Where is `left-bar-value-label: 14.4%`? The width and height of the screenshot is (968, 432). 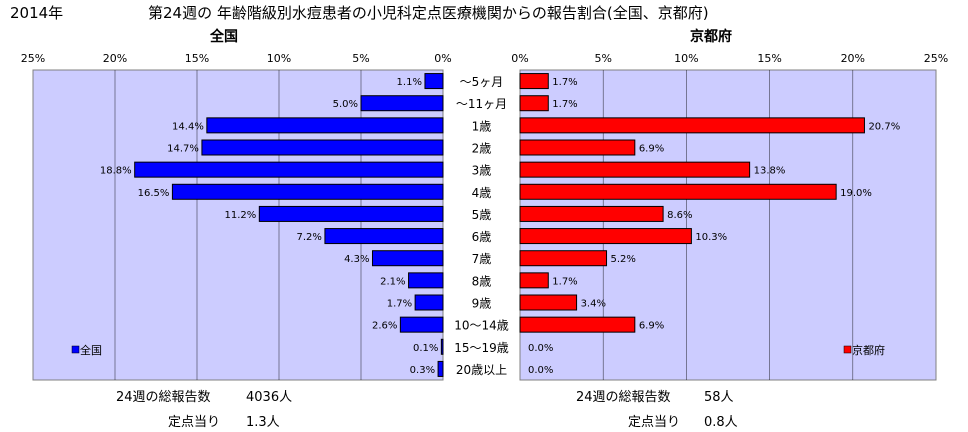
left-bar-value-label: 14.4% is located at coordinates (188, 126).